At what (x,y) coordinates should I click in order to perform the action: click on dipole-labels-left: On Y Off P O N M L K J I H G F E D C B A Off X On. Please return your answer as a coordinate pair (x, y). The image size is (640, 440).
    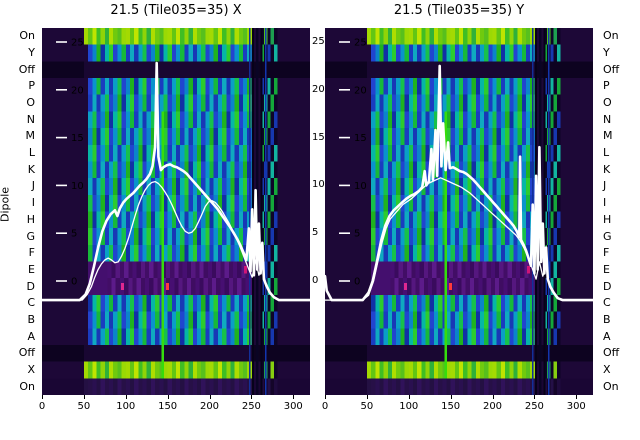
    Looking at the image, I should click on (19, 211).